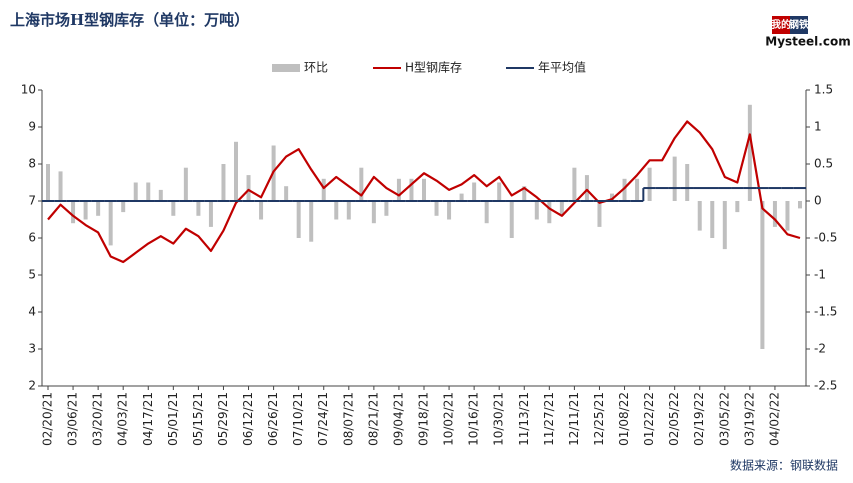 The image size is (853, 483). Describe the element at coordinates (198, 419) in the screenshot. I see `x-tick-label: 05/15/21` at that location.